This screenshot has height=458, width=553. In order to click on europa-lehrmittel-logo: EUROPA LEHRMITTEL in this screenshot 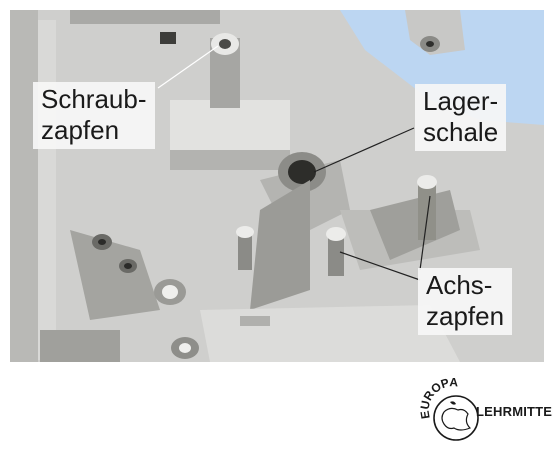, I will do `click(485, 411)`.